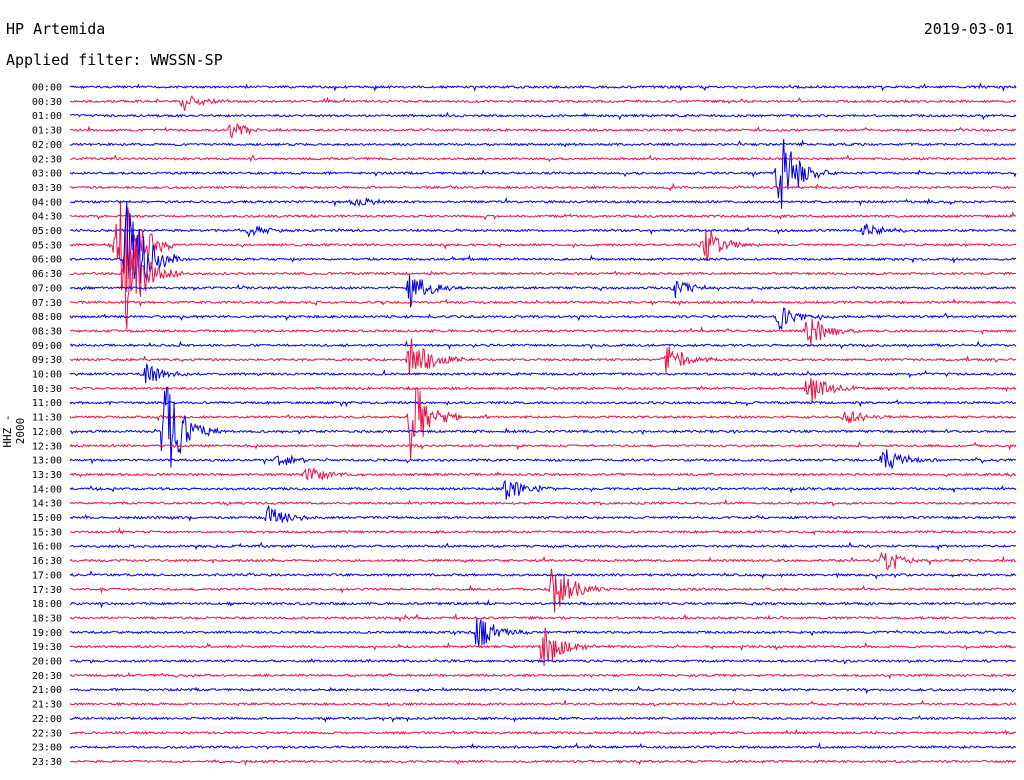 The width and height of the screenshot is (1024, 780). Describe the element at coordinates (47, 389) in the screenshot. I see `row-time-label: 10:30` at that location.